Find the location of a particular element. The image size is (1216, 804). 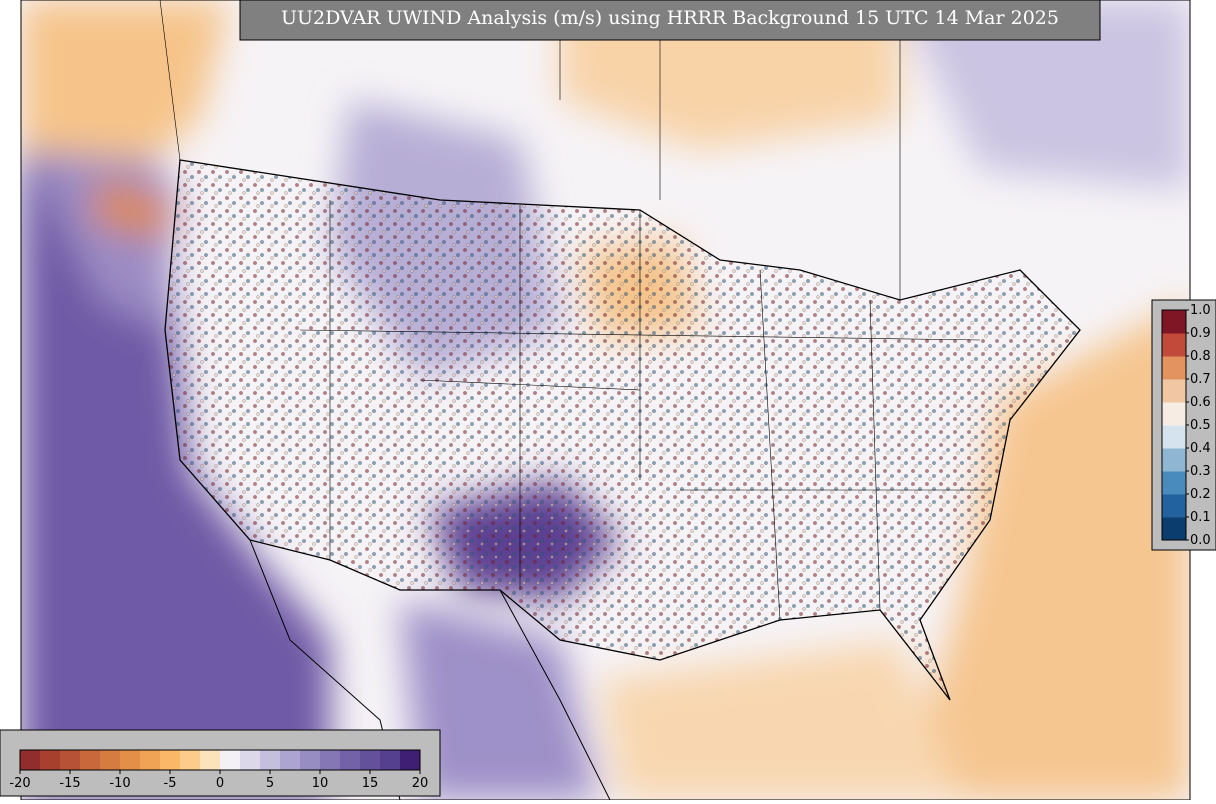

wind-colorbar: -20 -15 -10 -5 0 5 10 15 20 is located at coordinates (219, 770).